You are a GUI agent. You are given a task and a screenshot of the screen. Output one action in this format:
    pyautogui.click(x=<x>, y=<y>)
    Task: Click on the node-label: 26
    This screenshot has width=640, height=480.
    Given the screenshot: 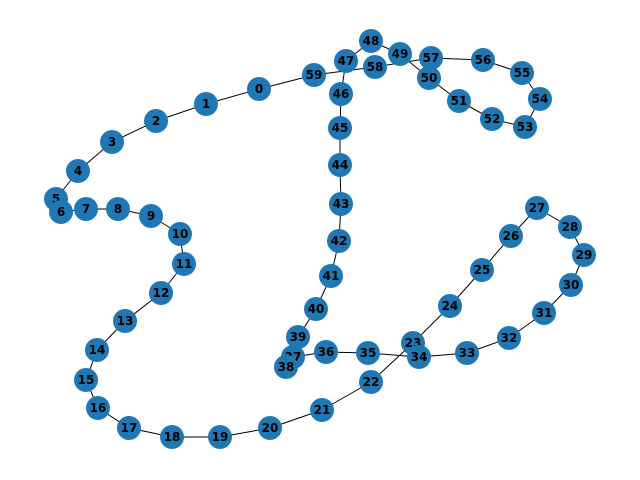 What is the action you would take?
    pyautogui.click(x=511, y=236)
    